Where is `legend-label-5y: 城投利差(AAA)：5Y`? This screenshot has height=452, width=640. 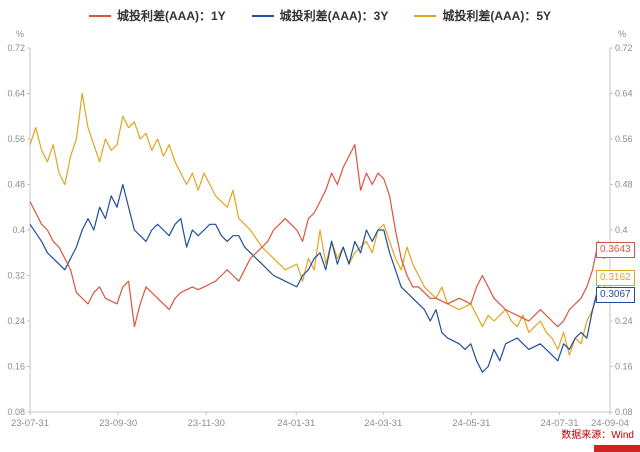
legend-label-5y: 城投利差(AAA)：5Y is located at coordinates (496, 16).